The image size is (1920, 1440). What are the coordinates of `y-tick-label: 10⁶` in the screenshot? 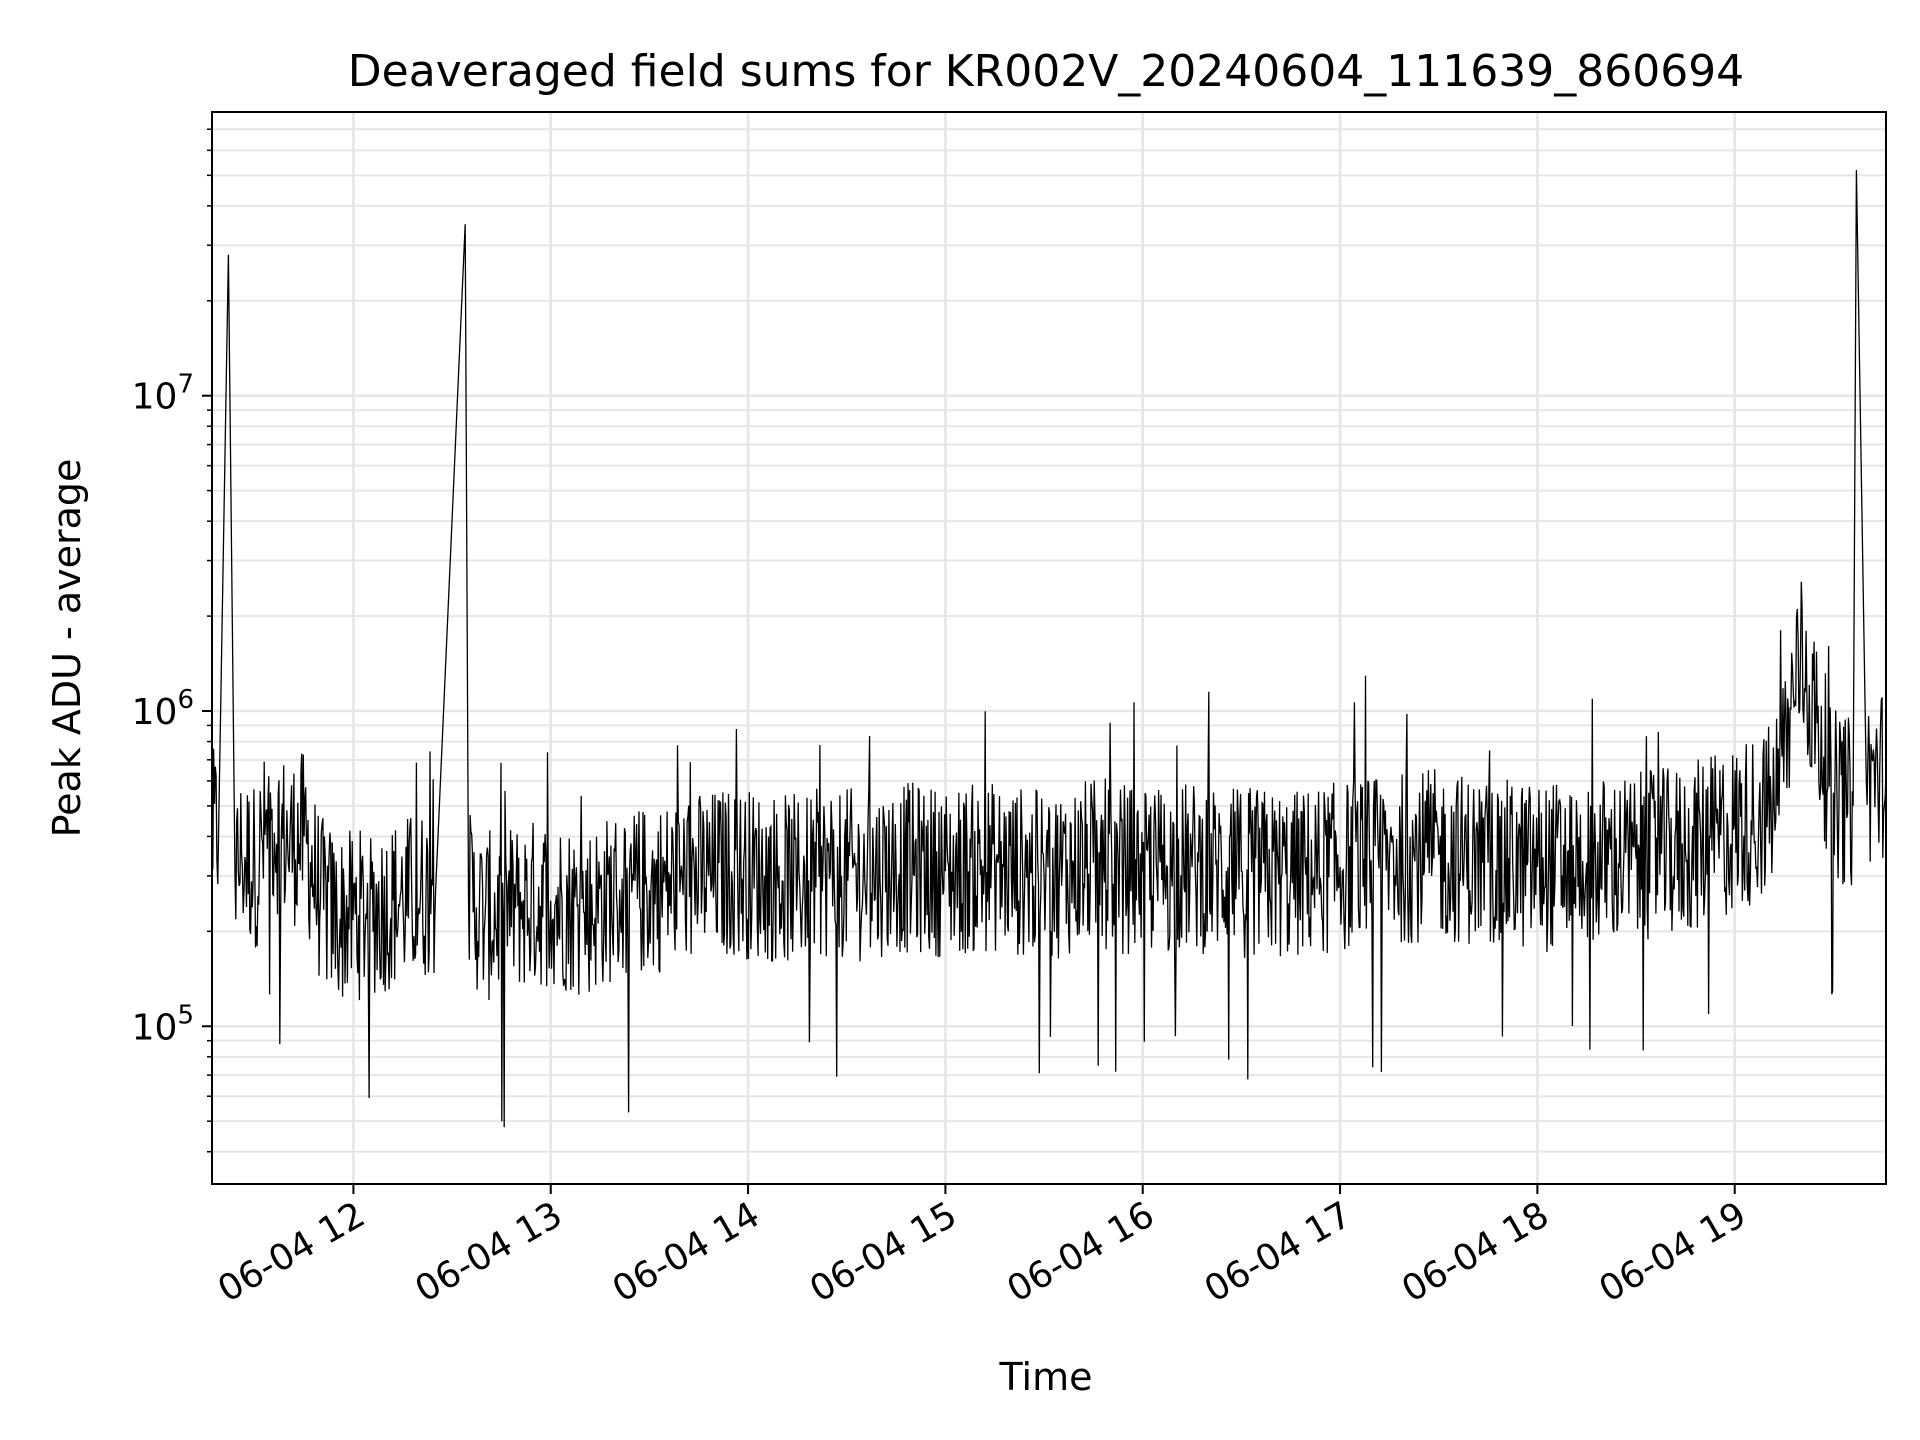 It's located at (163, 709).